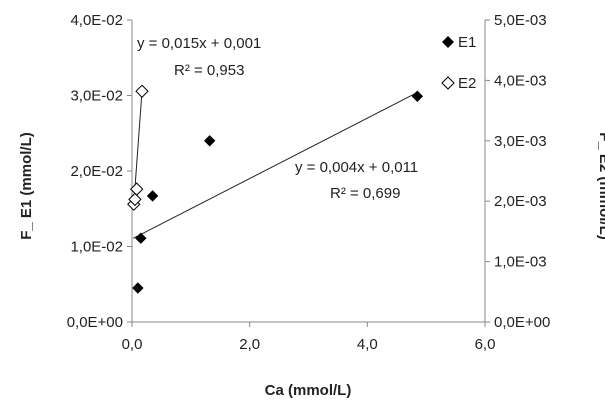 The height and width of the screenshot is (403, 605). What do you see at coordinates (600, 186) in the screenshot?
I see `right-y-axis-title: F_ E2 (mmol/L)` at bounding box center [600, 186].